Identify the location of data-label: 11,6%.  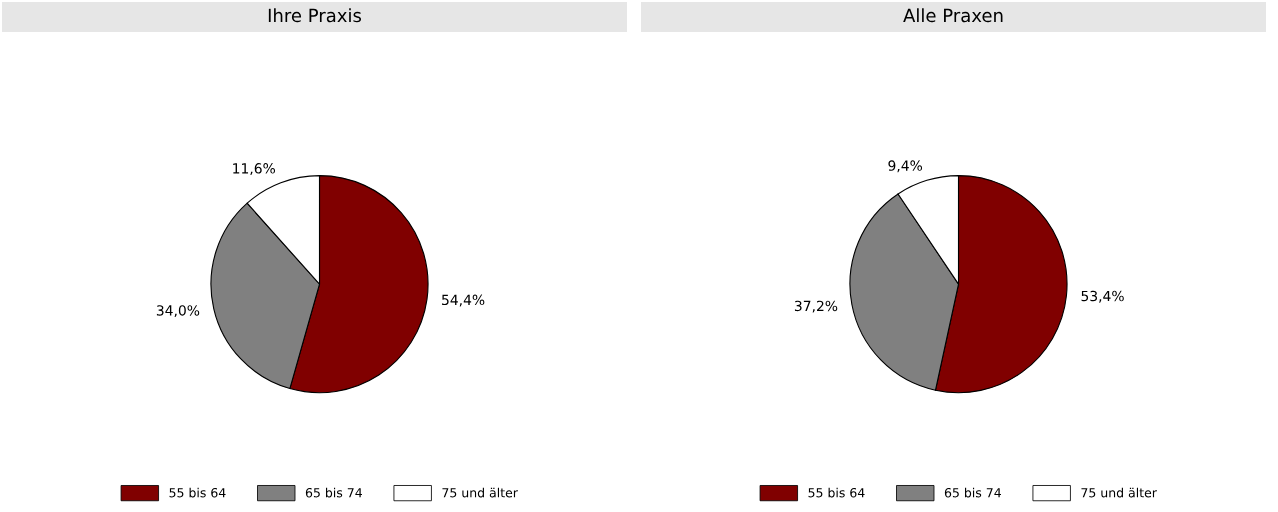
(254, 169).